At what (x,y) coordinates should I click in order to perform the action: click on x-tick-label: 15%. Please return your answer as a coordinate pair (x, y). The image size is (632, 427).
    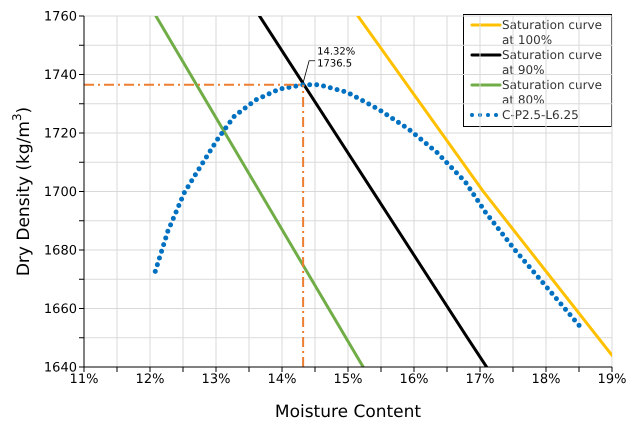
    Looking at the image, I should click on (348, 380).